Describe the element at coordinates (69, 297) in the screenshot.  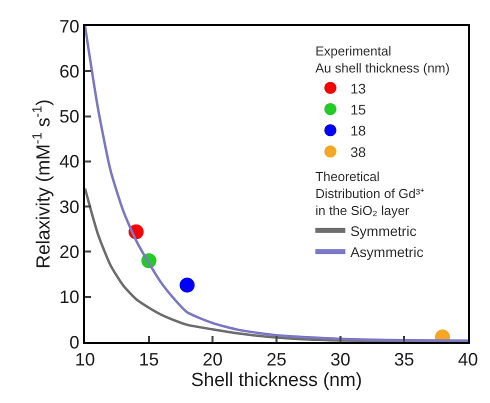
I see `y-tick-label: 10` at that location.